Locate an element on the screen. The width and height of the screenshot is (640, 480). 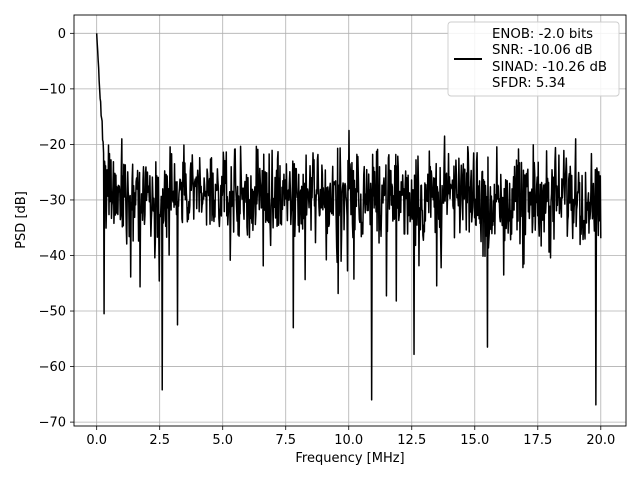
x-tick-label: 0.0 is located at coordinates (96, 440).